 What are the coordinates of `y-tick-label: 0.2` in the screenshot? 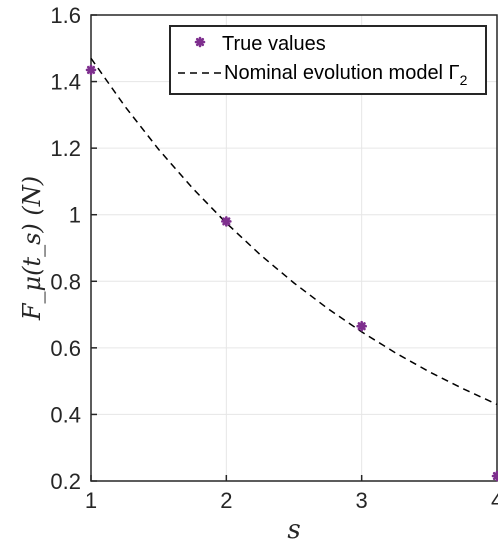 It's located at (65, 481).